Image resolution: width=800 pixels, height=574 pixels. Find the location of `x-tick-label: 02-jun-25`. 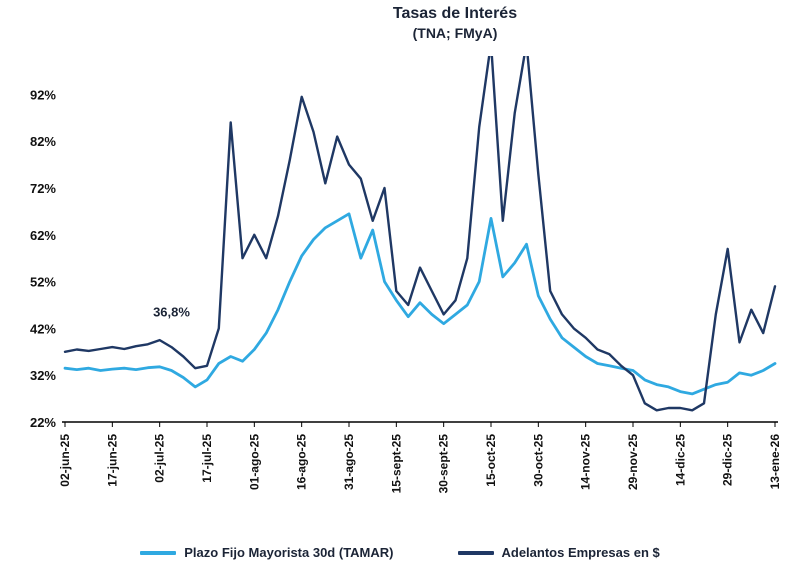

x-tick-label: 02-jun-25 is located at coordinates (65, 460).